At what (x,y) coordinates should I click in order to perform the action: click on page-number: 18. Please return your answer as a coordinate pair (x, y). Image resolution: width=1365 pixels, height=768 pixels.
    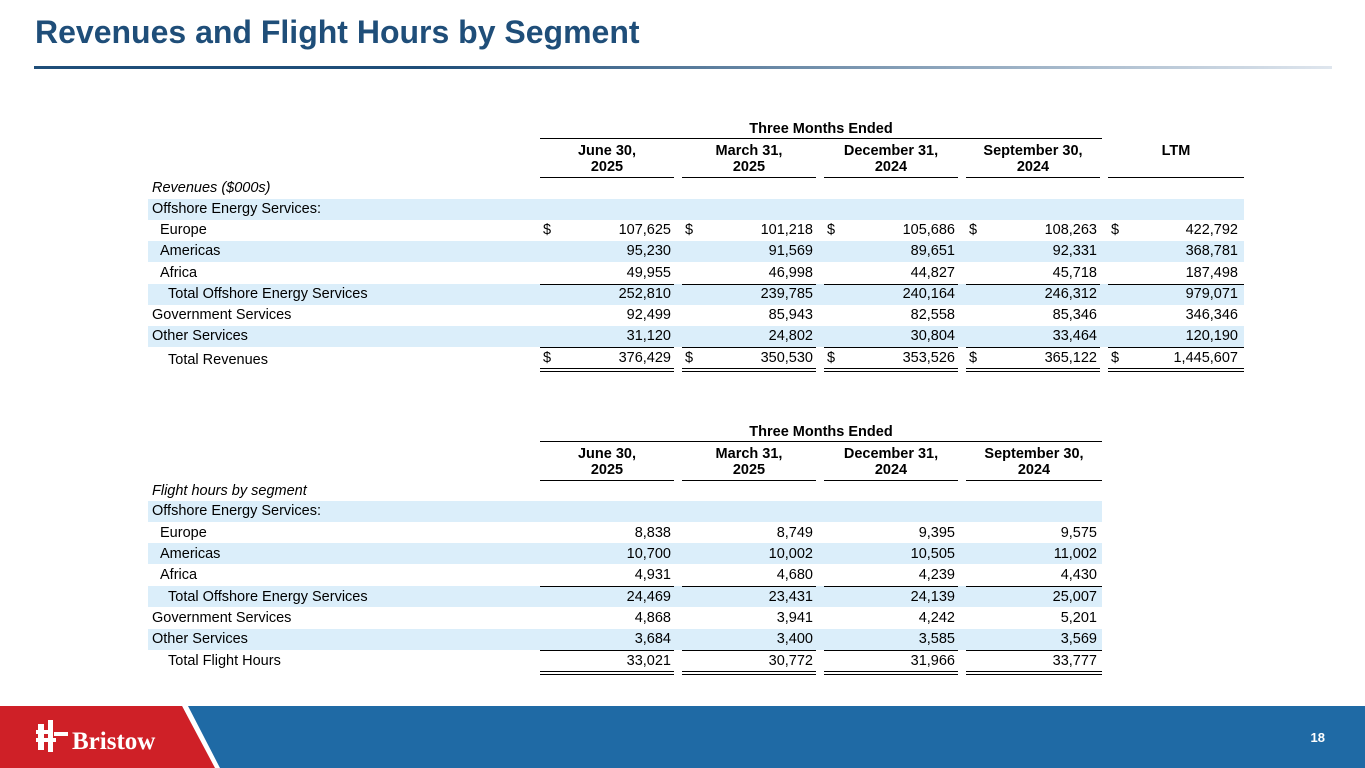
    Looking at the image, I should click on (1317, 737).